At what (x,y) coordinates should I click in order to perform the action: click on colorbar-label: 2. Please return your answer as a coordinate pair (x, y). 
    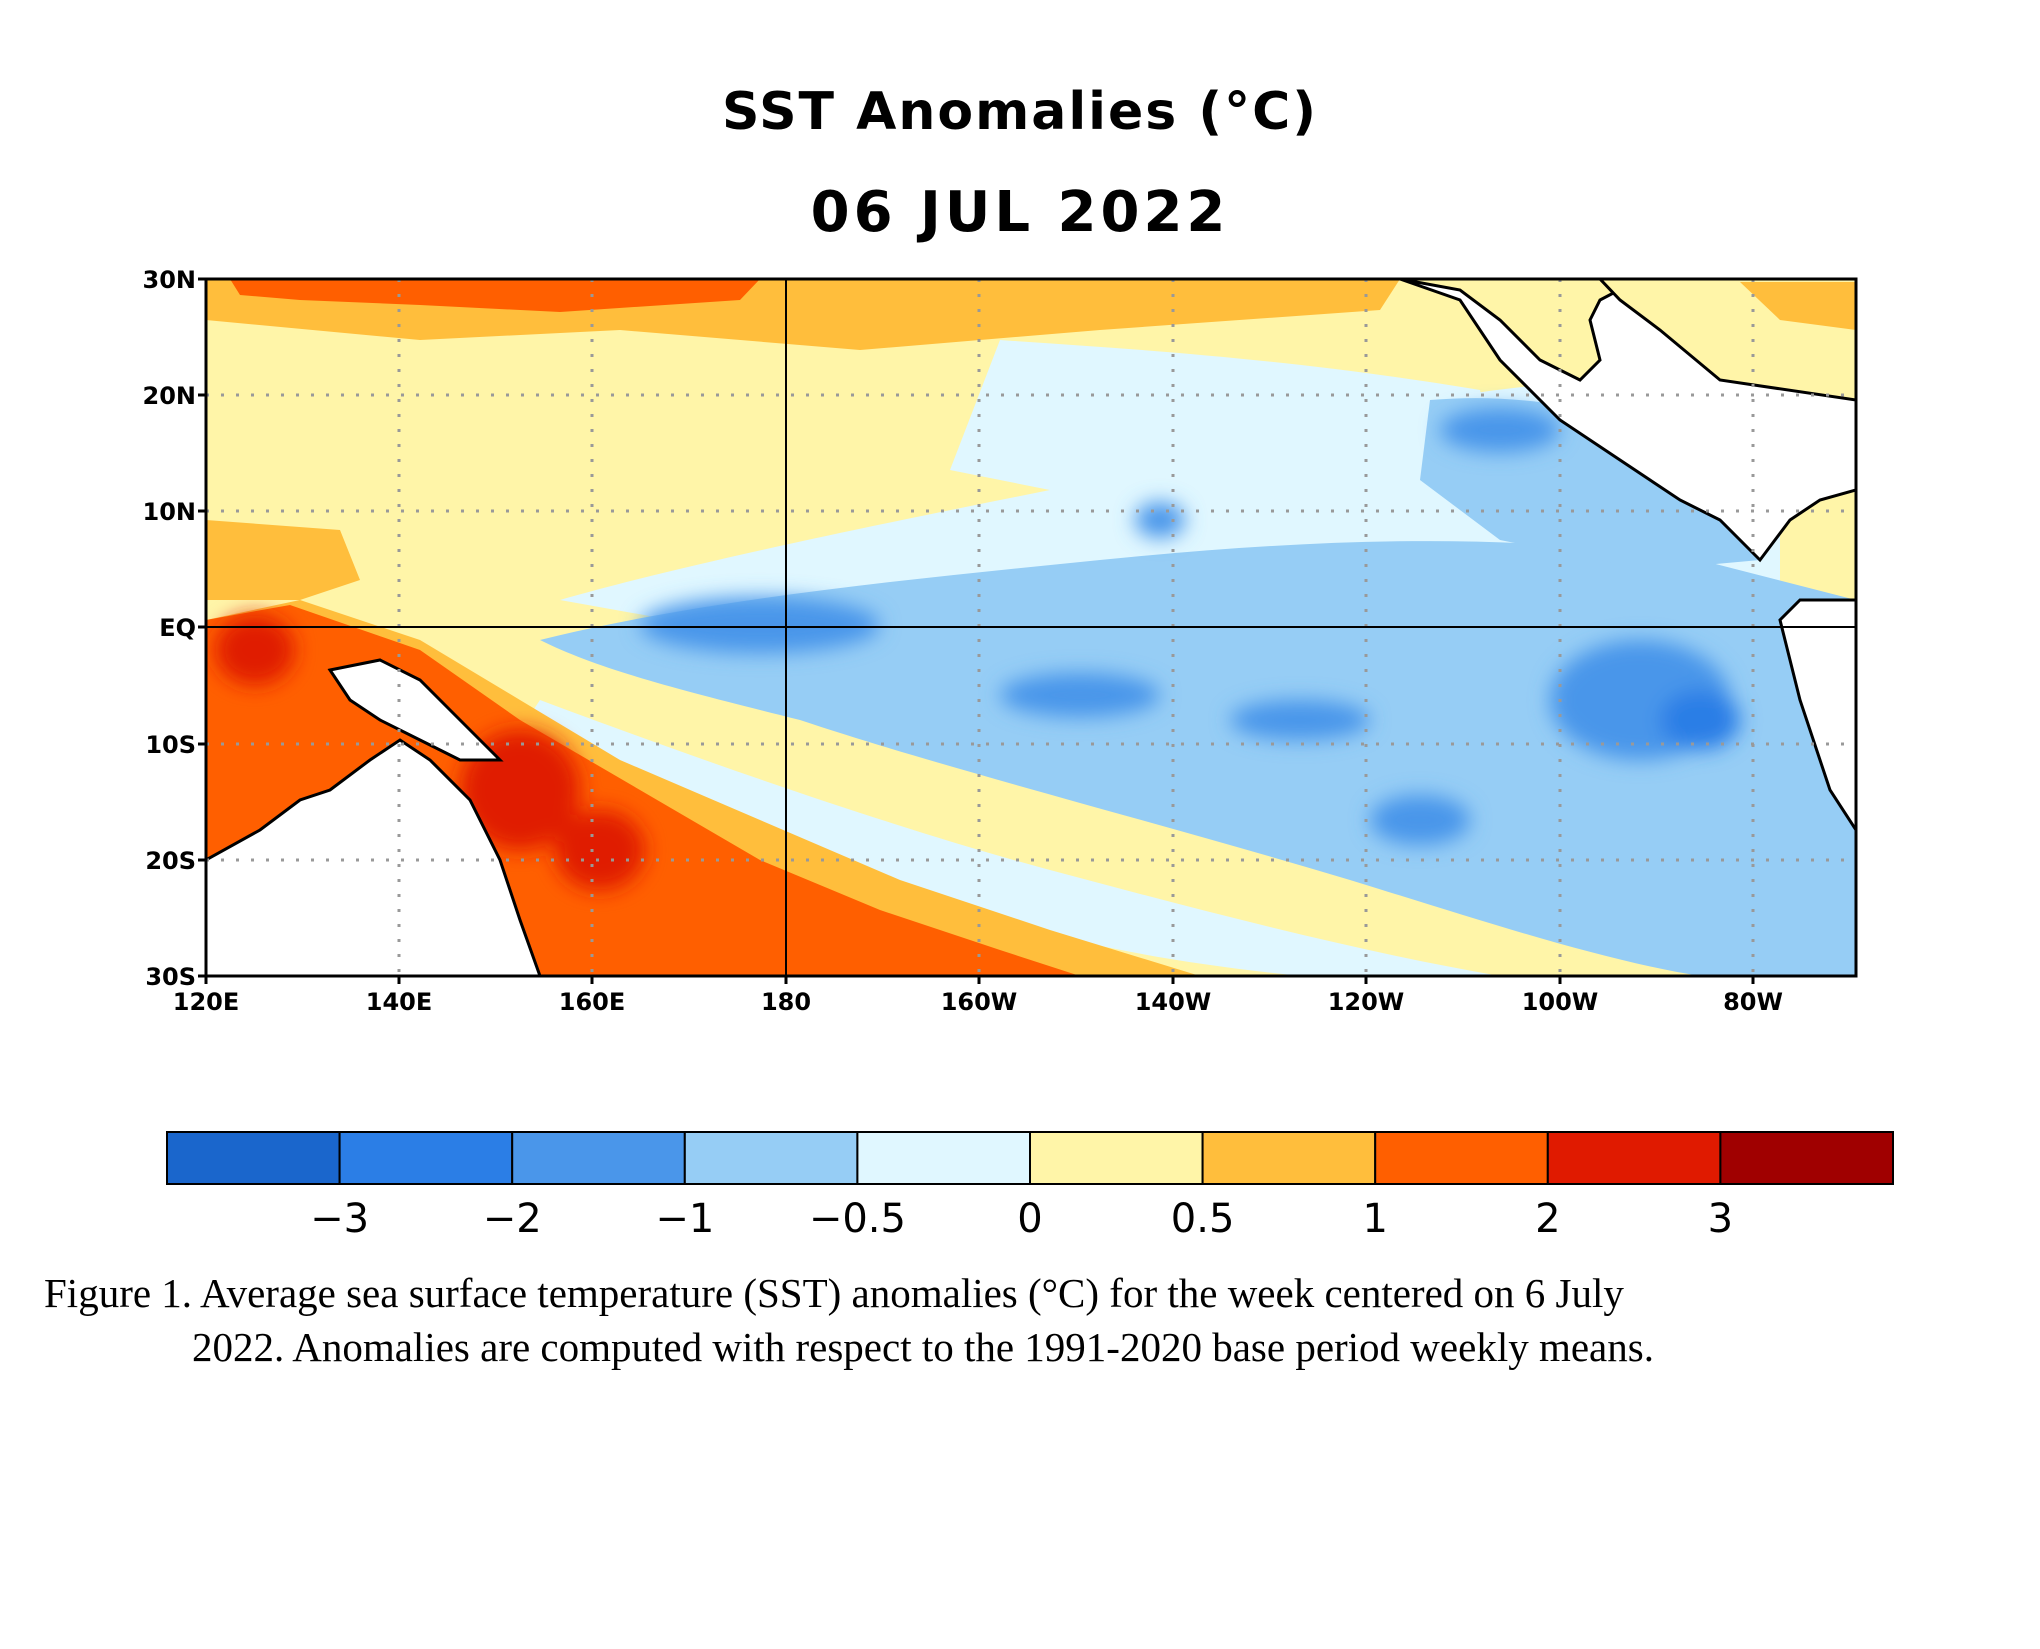
    Looking at the image, I should click on (1547, 1219).